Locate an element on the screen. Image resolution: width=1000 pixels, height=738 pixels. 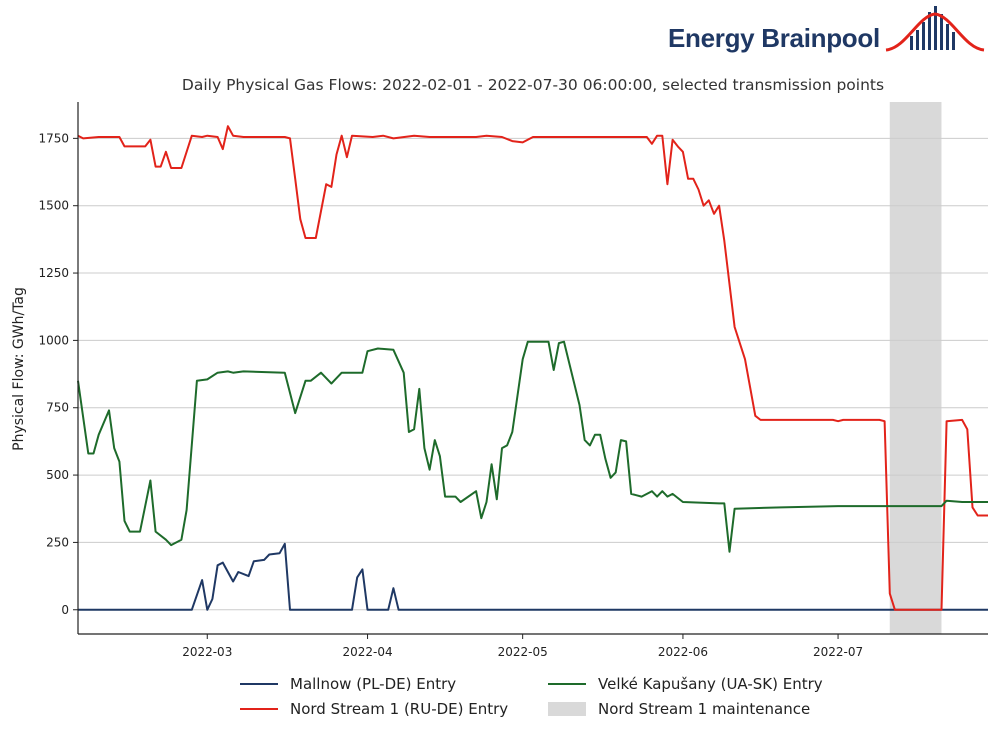
y-tick-label-1250: 1250 is located at coordinates (53, 273).